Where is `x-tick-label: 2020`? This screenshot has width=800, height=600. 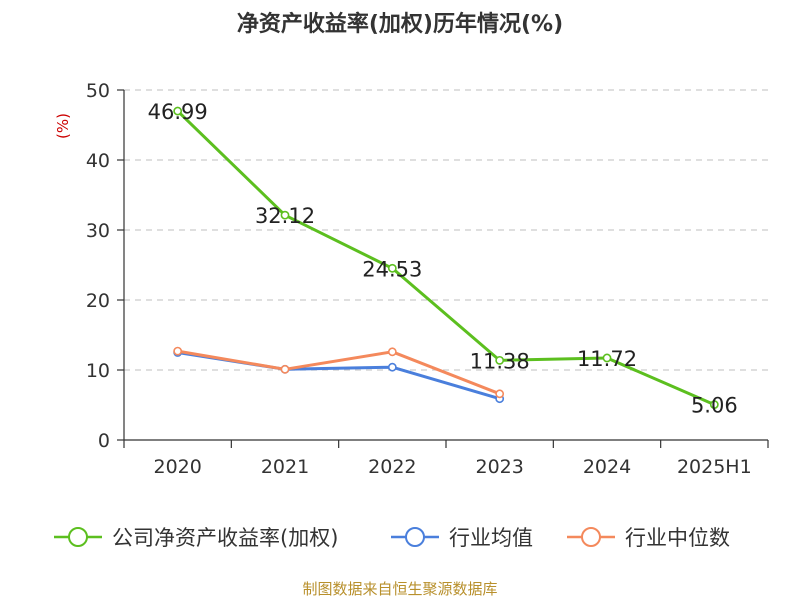 x-tick-label: 2020 is located at coordinates (177, 467).